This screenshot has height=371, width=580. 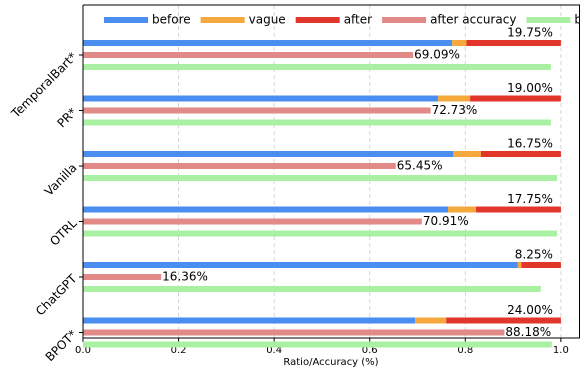 I want to click on y-tick-label: OTRL, so click(x=63, y=232).